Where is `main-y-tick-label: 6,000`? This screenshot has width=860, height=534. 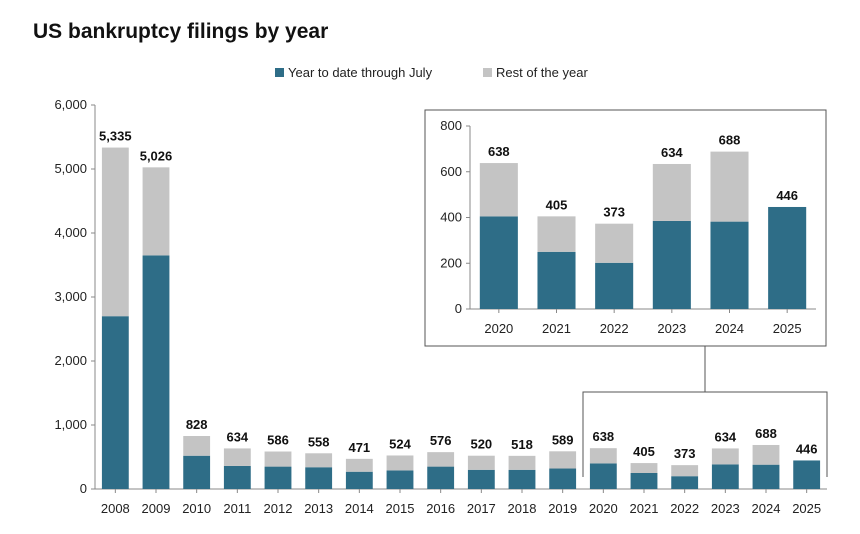
main-y-tick-label: 6,000 is located at coordinates (70, 104).